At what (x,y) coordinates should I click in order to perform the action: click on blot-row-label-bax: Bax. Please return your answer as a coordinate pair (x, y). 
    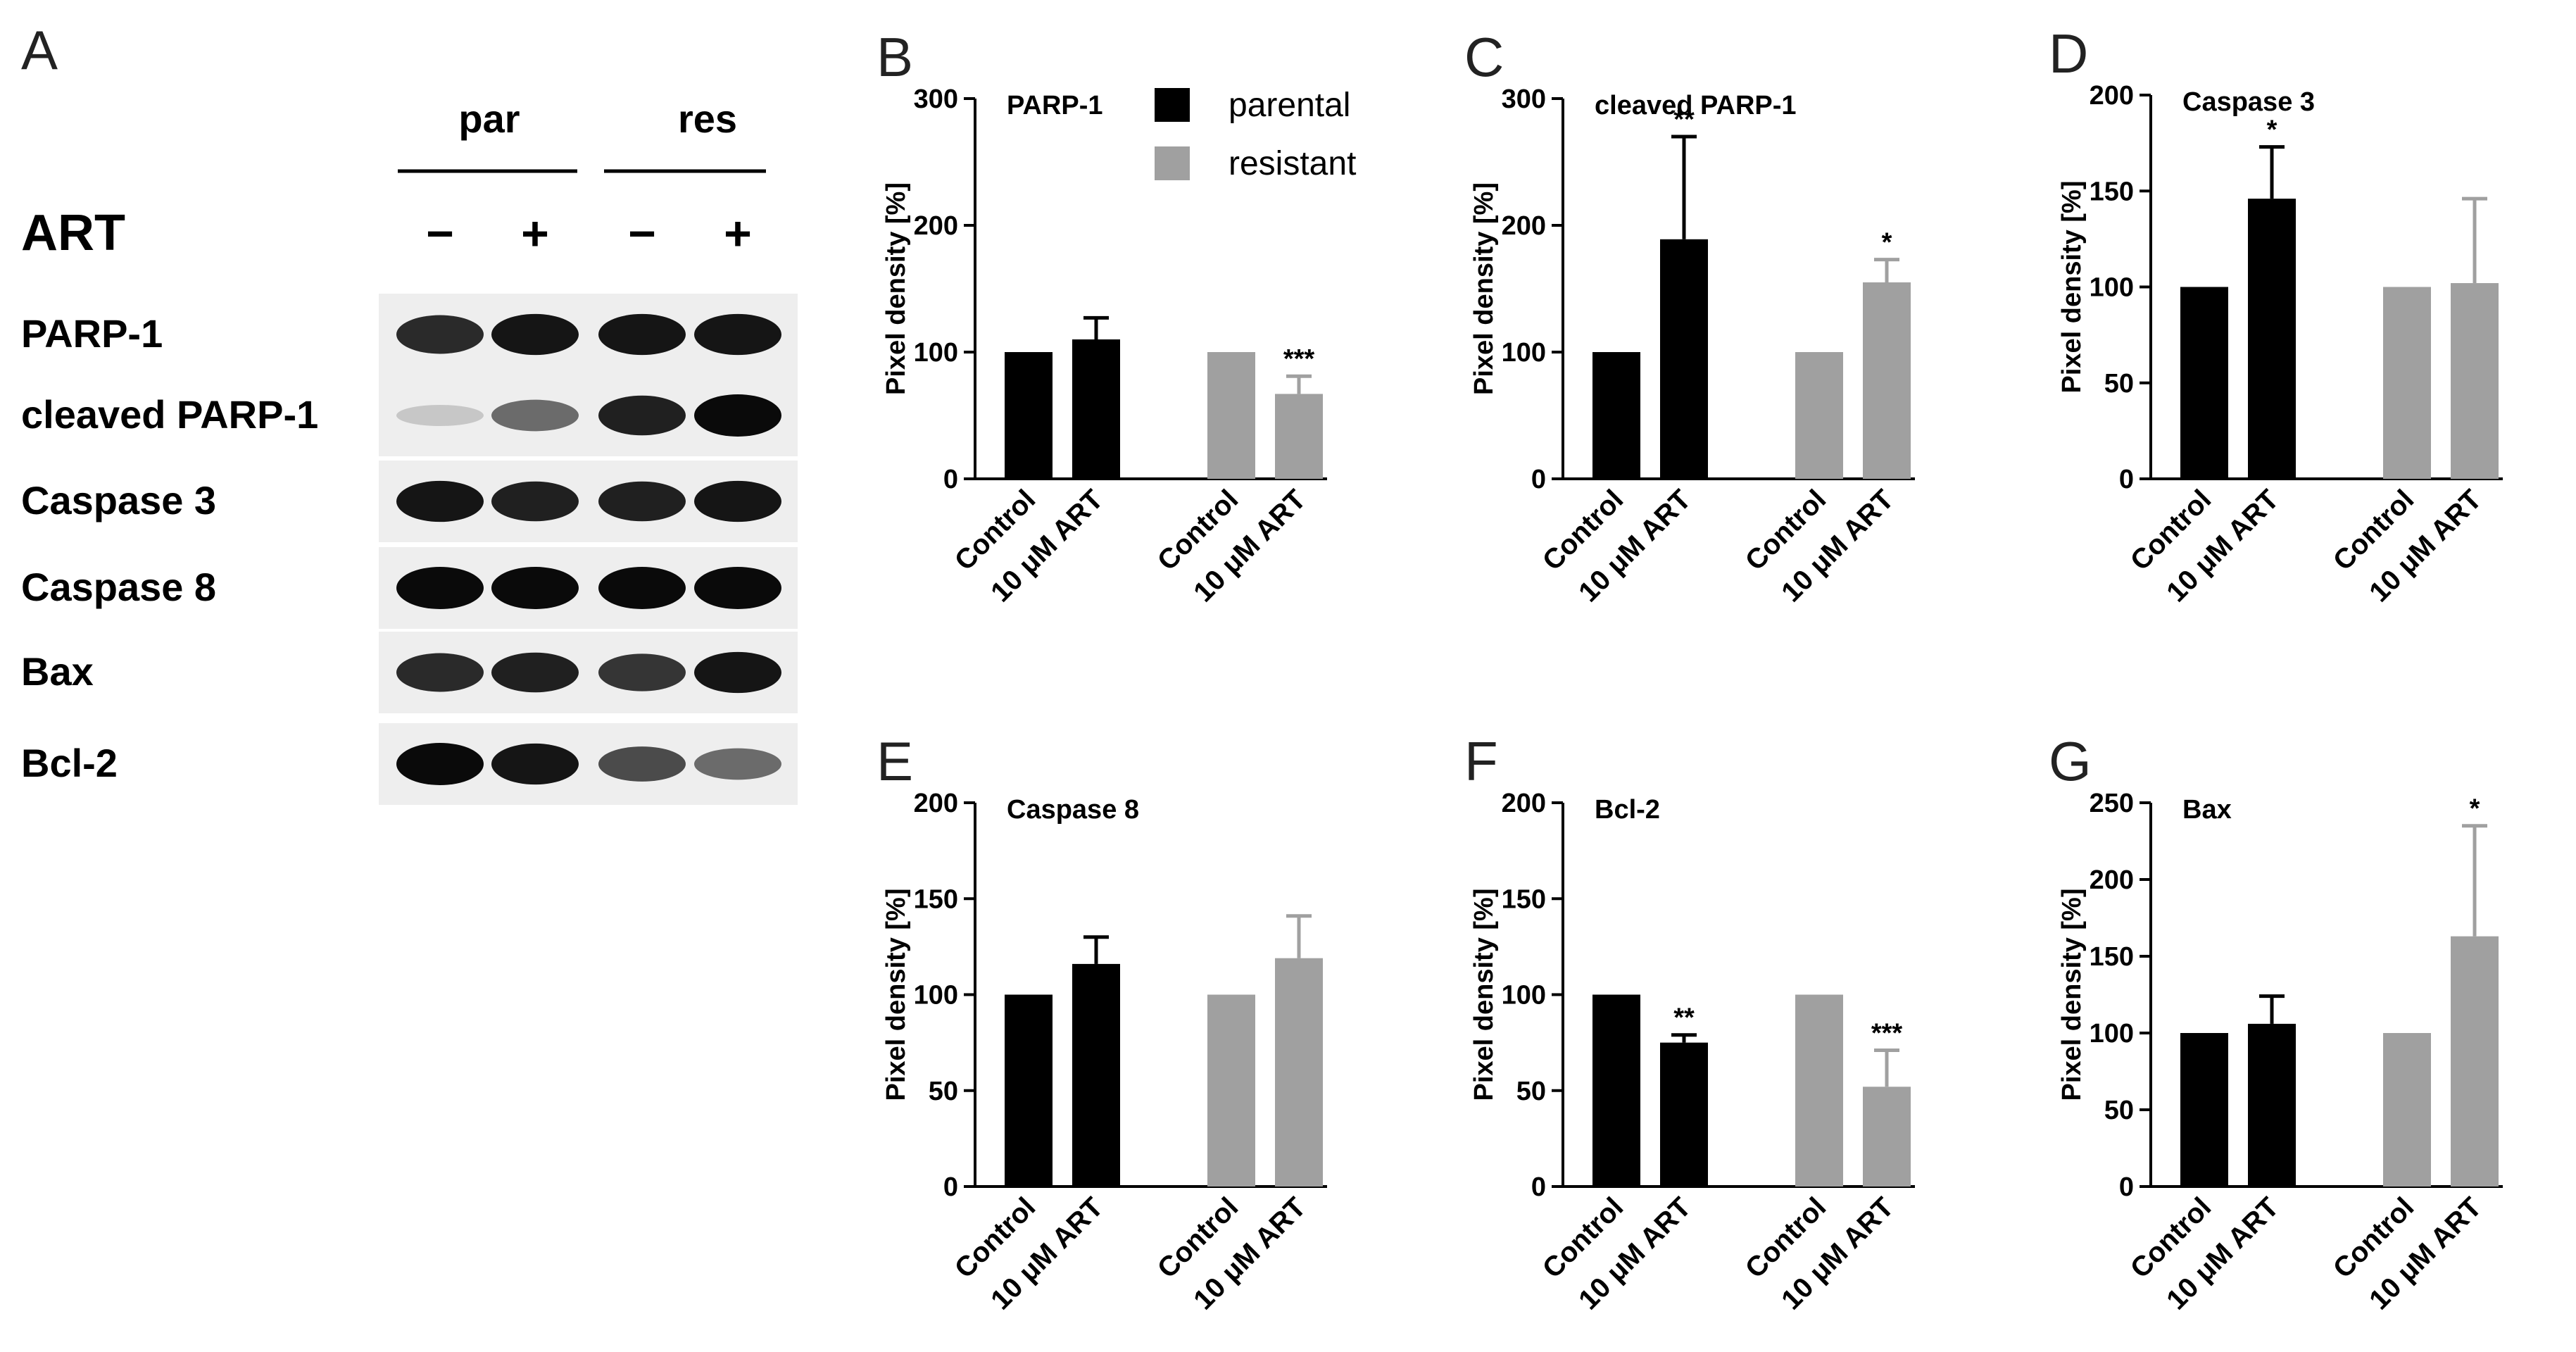
    Looking at the image, I should click on (57, 671).